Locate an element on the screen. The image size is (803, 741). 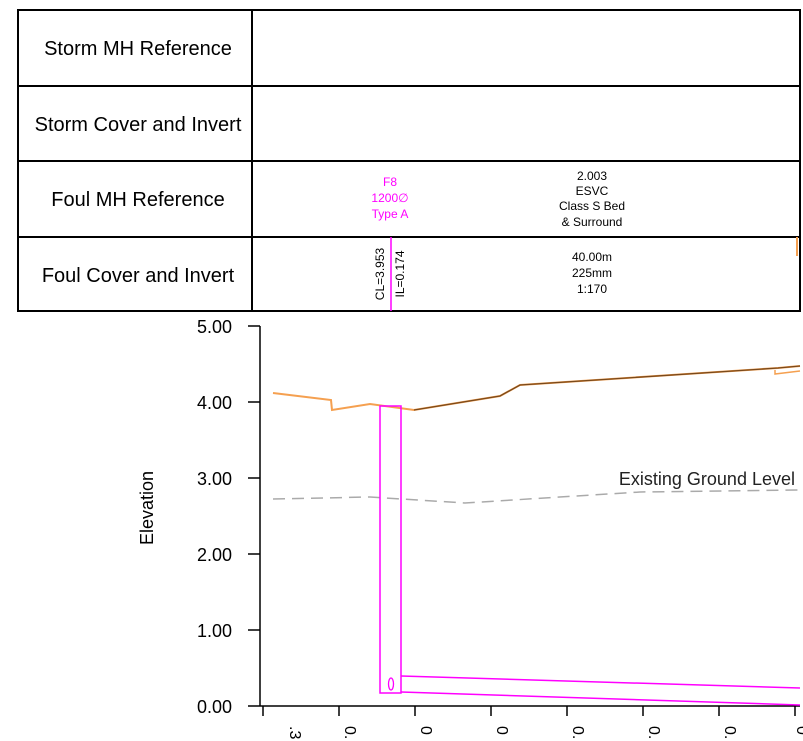
proposed-ground-line is located at coordinates (536, 388).